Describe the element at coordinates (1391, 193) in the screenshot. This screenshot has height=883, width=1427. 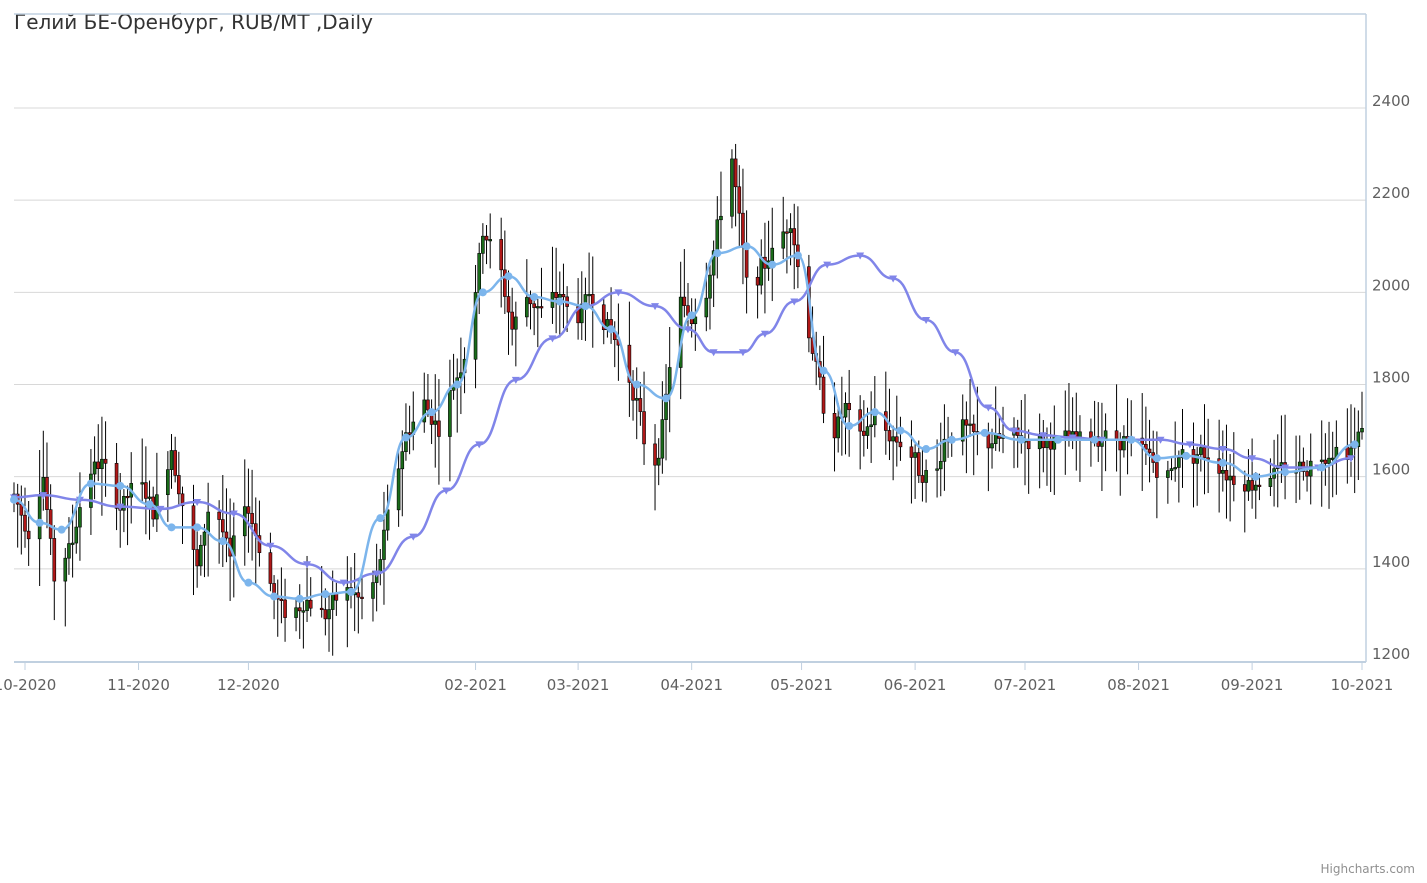
I see `y-tick-label: 2200` at that location.